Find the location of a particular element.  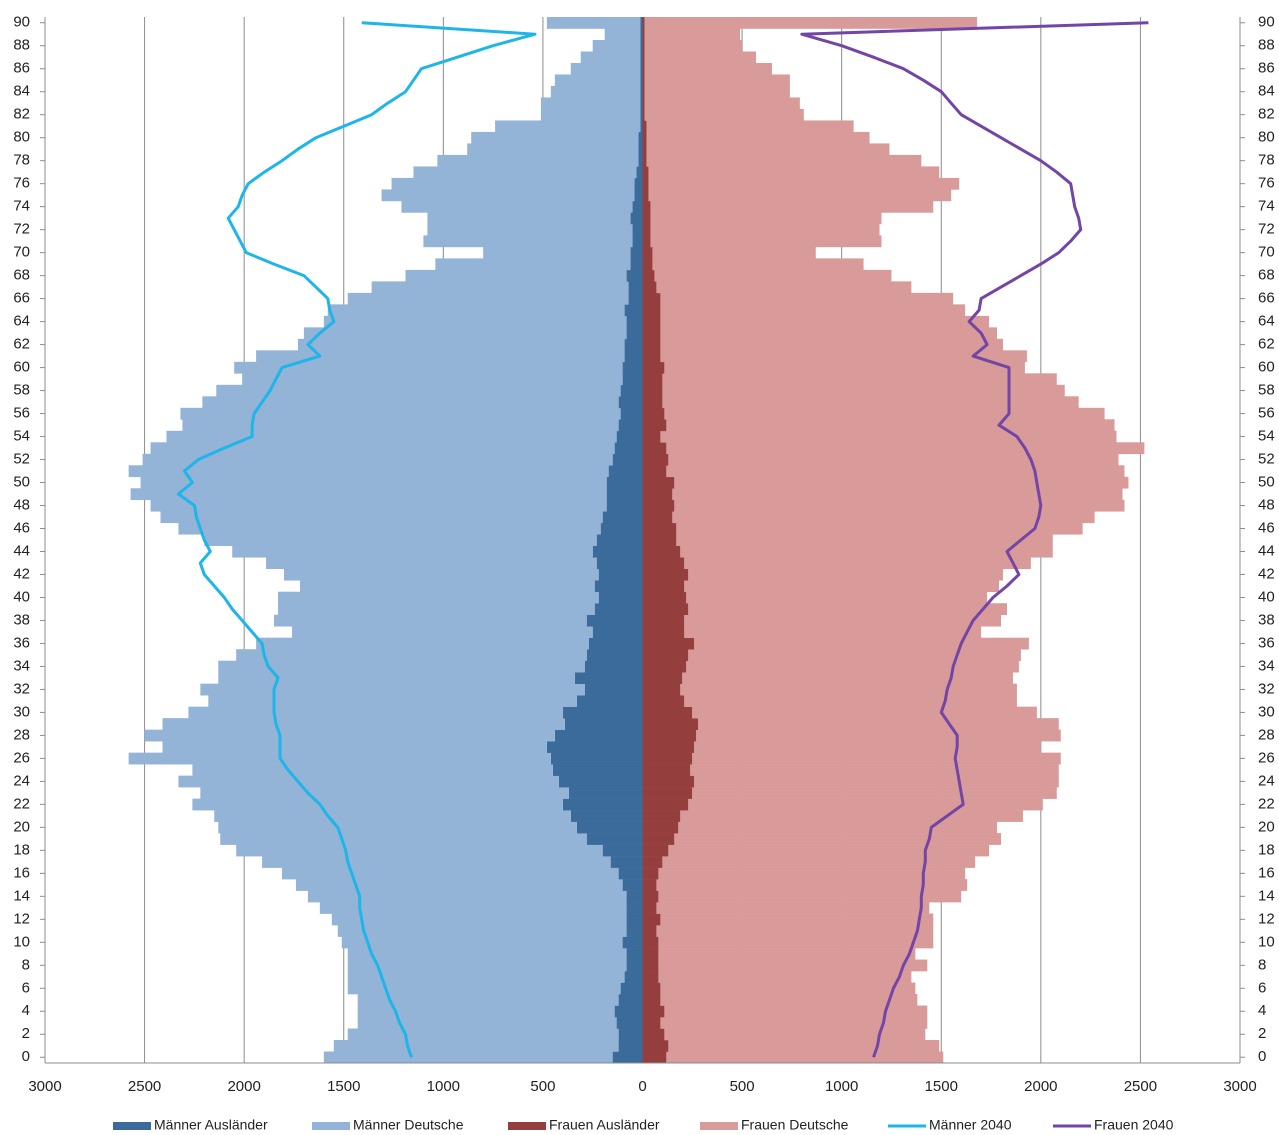

y-tick-label: 38 is located at coordinates (21, 619).